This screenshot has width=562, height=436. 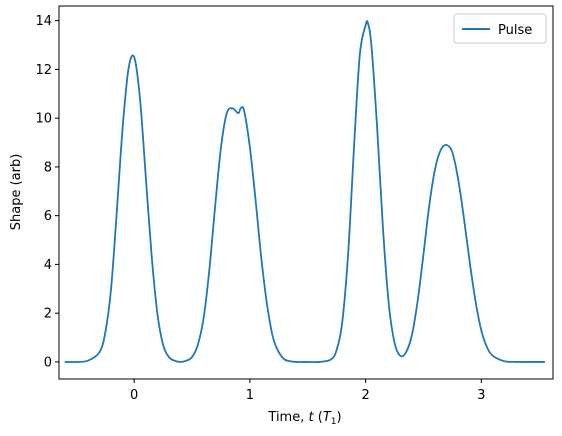 What do you see at coordinates (365, 395) in the screenshot?
I see `x-tick-label: 2` at bounding box center [365, 395].